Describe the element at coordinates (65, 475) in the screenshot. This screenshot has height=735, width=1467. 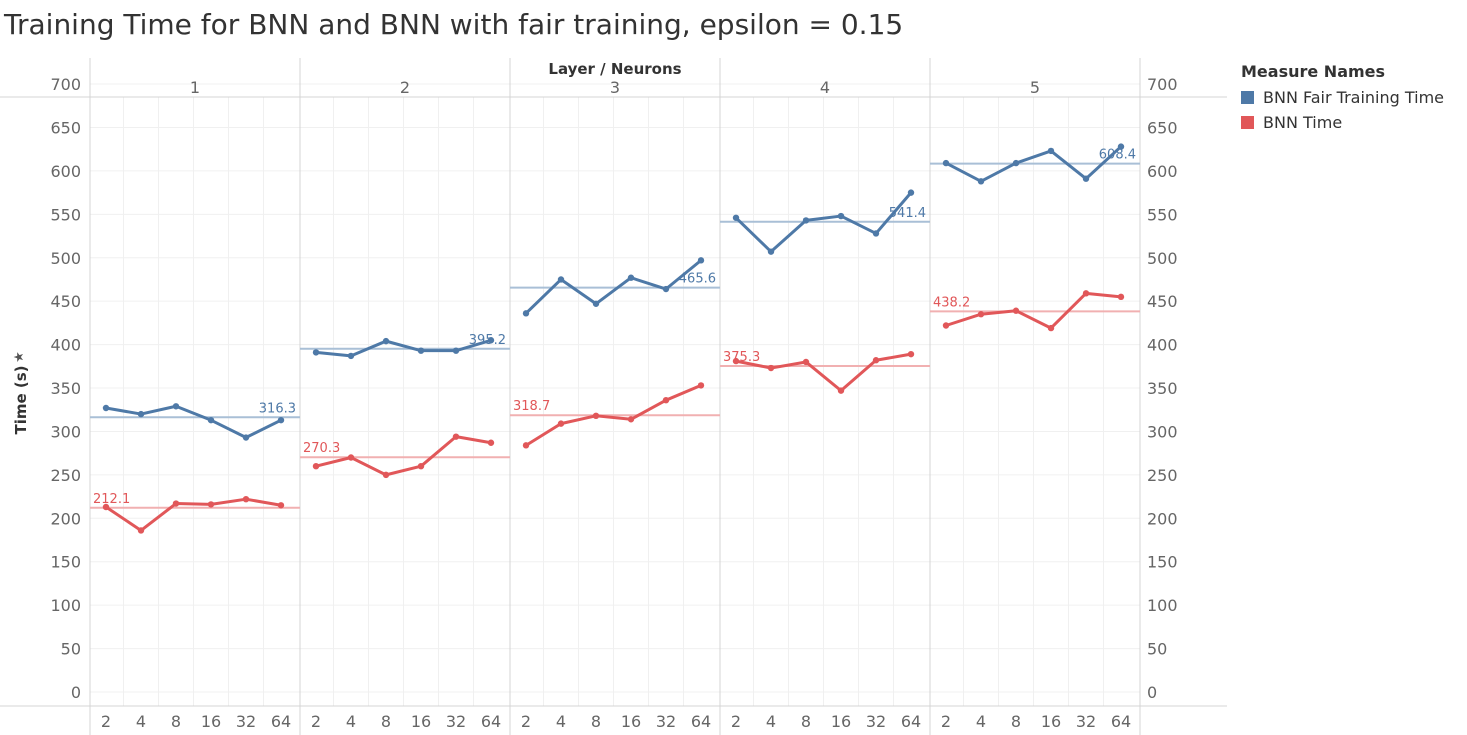
I see `y-tick-left: 250` at that location.